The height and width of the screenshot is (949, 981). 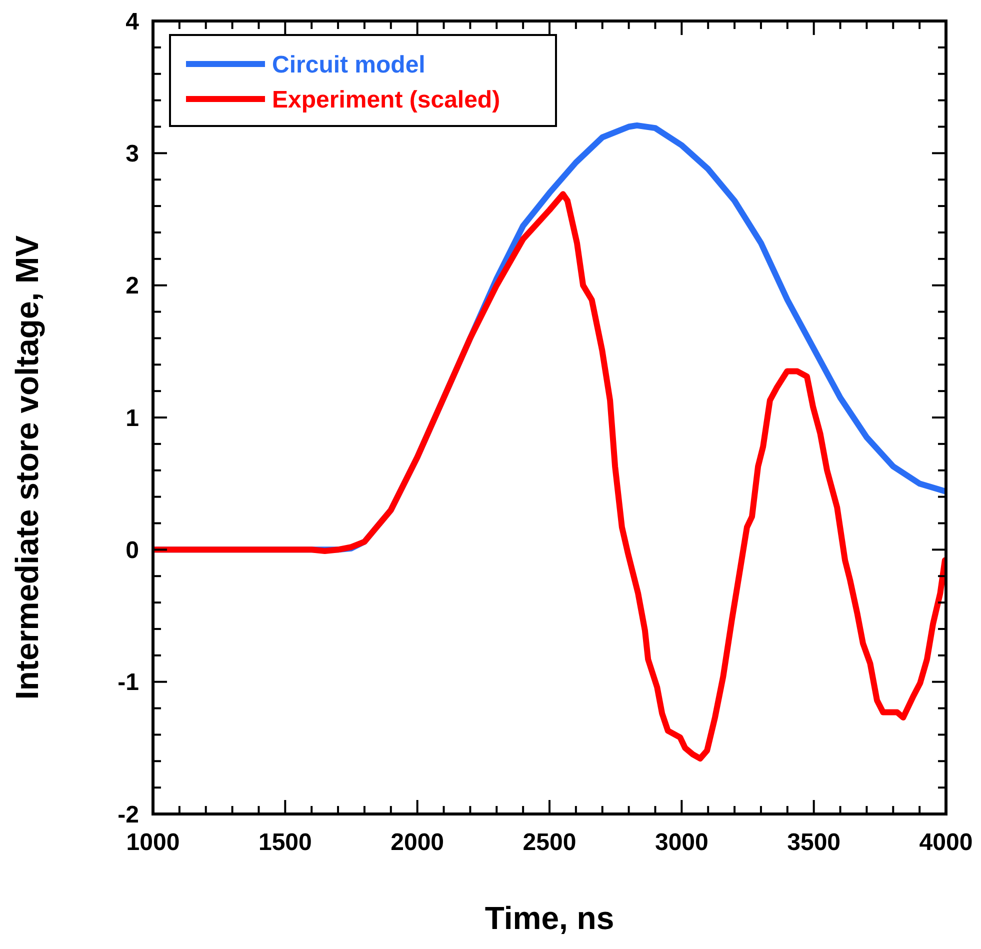 What do you see at coordinates (27, 467) in the screenshot?
I see `y-axis-title: Intermediate store voltage, MV` at bounding box center [27, 467].